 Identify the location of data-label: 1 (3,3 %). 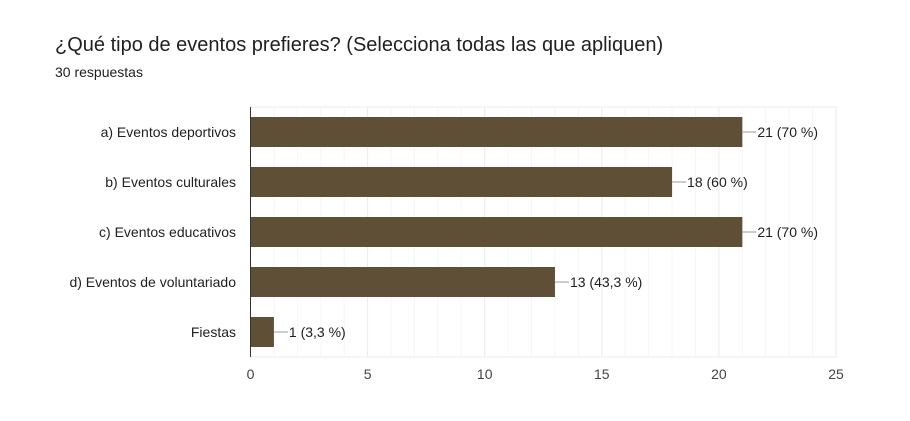
(317, 332).